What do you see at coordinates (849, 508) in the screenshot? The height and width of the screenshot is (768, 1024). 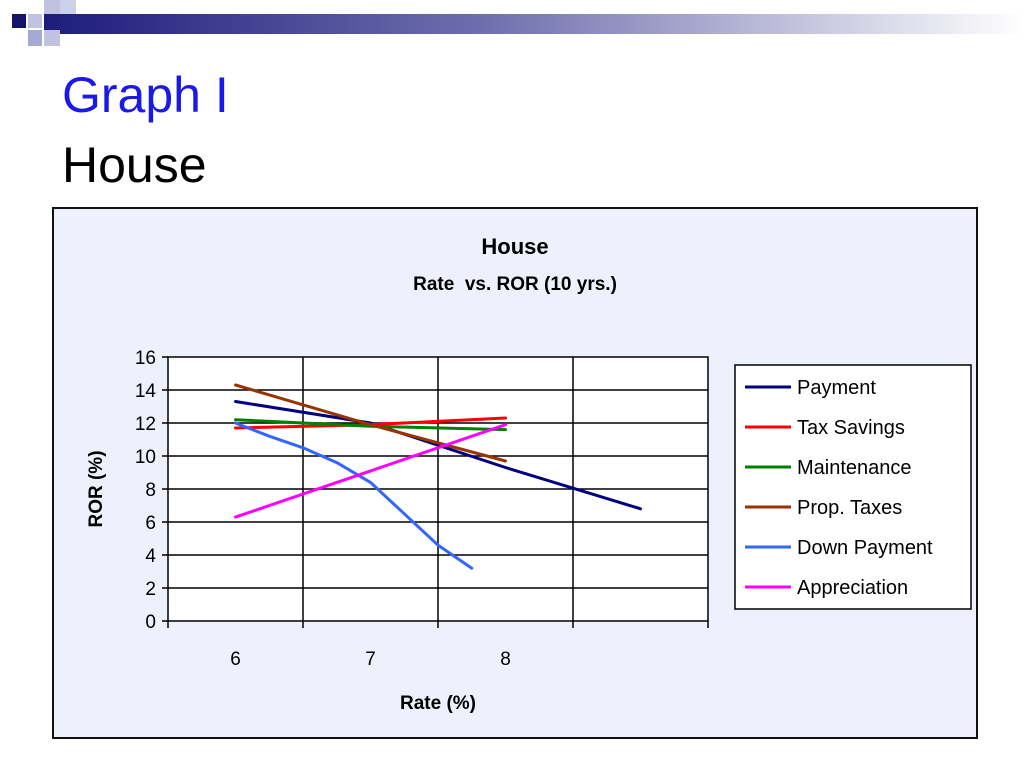 I see `legend-label-prop-taxes: Prop. Taxes` at bounding box center [849, 508].